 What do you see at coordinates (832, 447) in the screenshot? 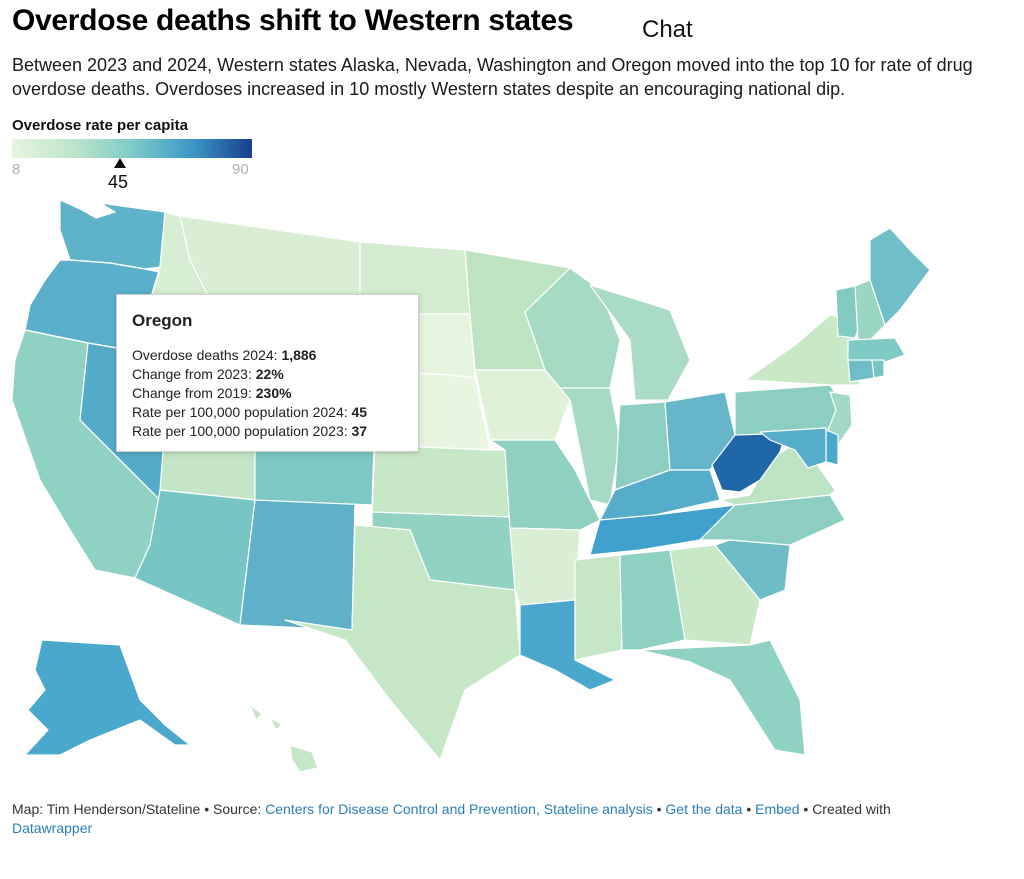
I see `state-delaware` at bounding box center [832, 447].